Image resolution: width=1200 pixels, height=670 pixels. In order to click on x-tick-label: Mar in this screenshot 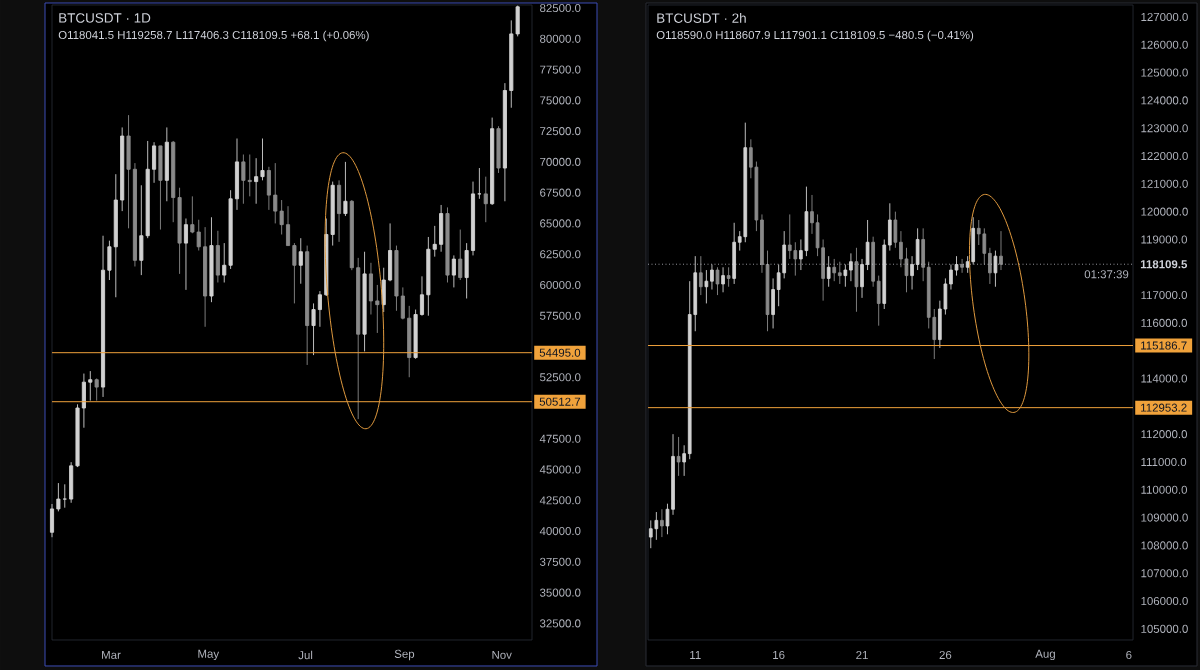, I will do `click(111, 654)`.